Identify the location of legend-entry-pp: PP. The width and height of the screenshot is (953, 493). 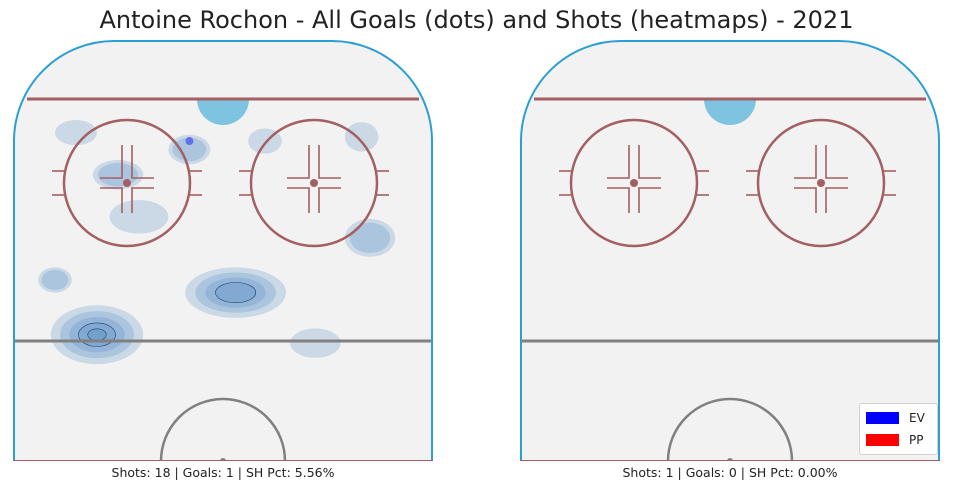
(894, 440).